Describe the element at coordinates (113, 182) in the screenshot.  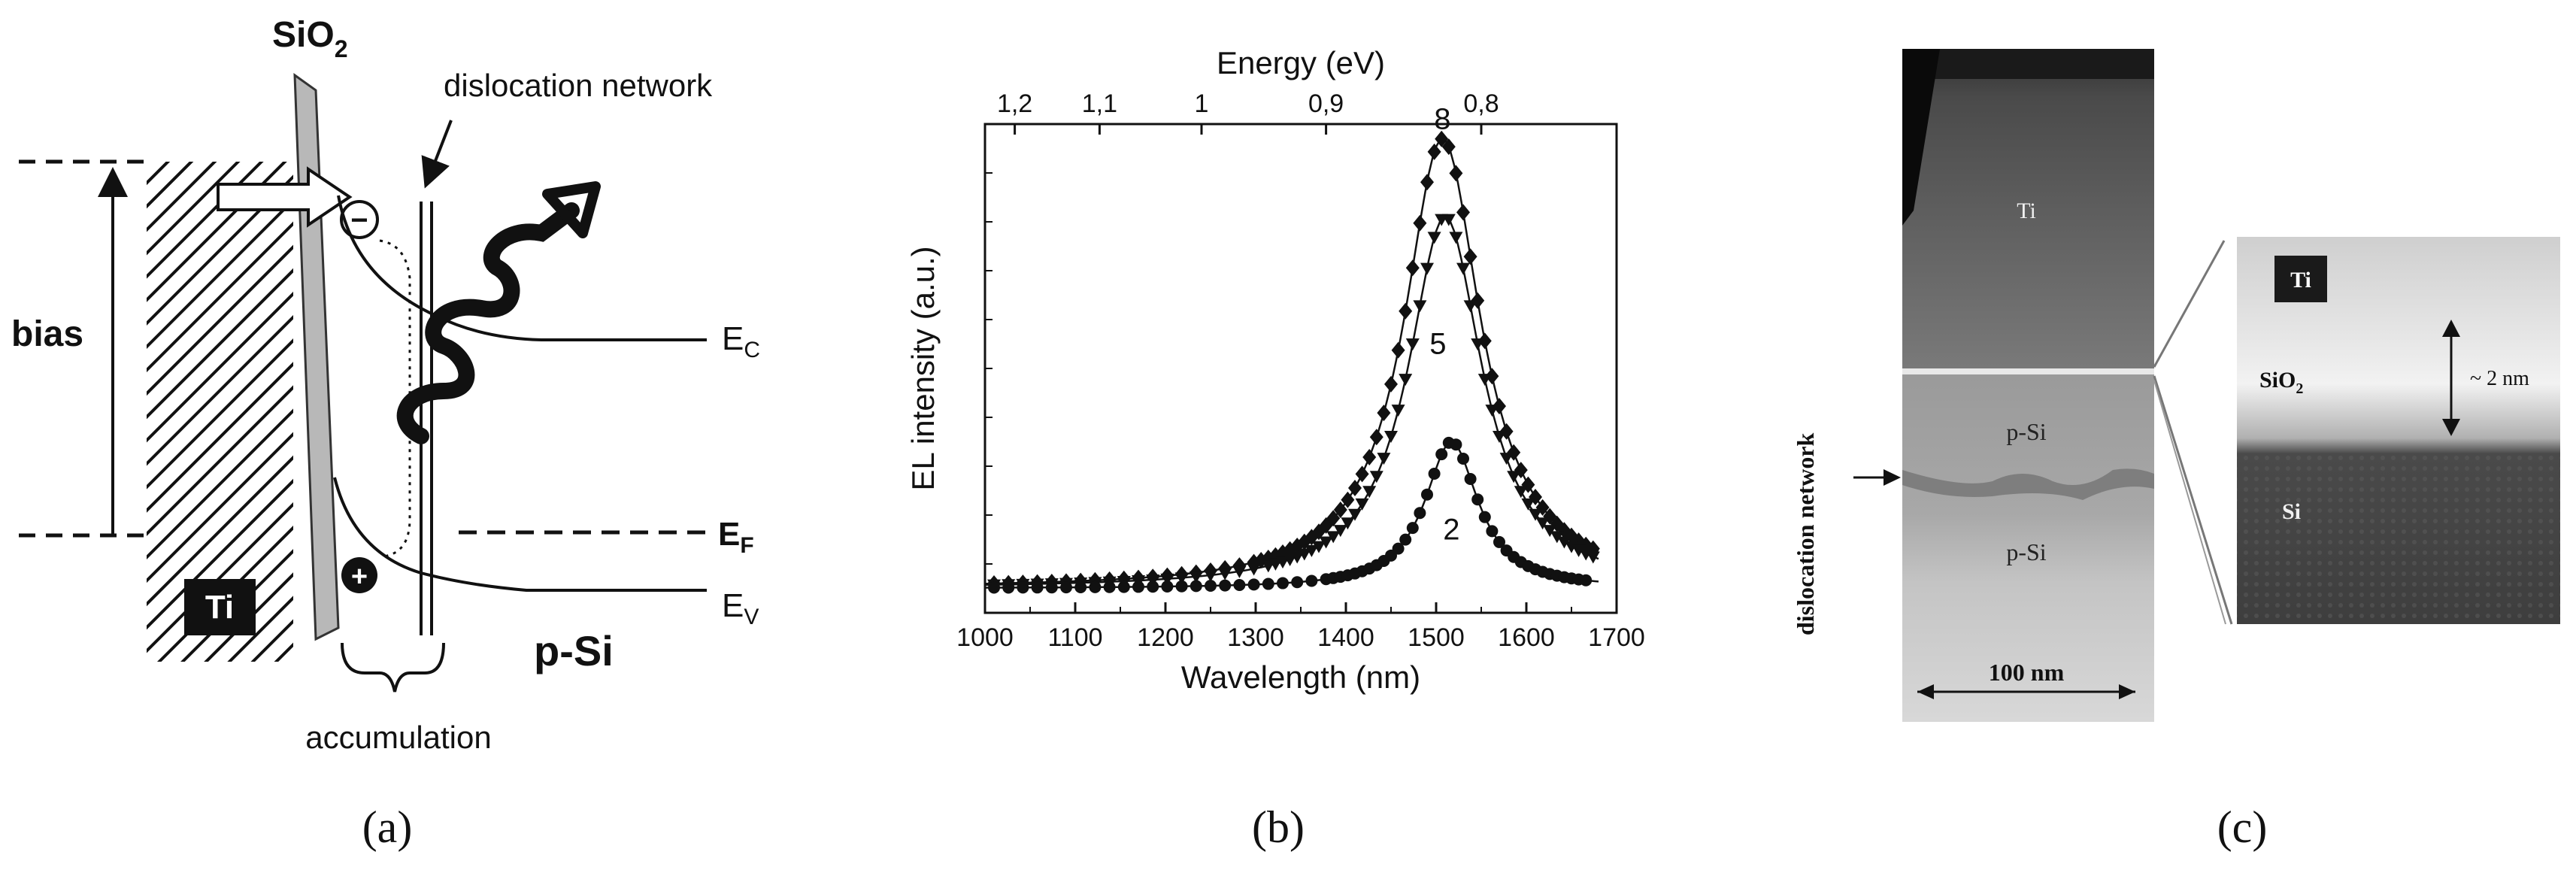
I see `bias-arrow-head` at that location.